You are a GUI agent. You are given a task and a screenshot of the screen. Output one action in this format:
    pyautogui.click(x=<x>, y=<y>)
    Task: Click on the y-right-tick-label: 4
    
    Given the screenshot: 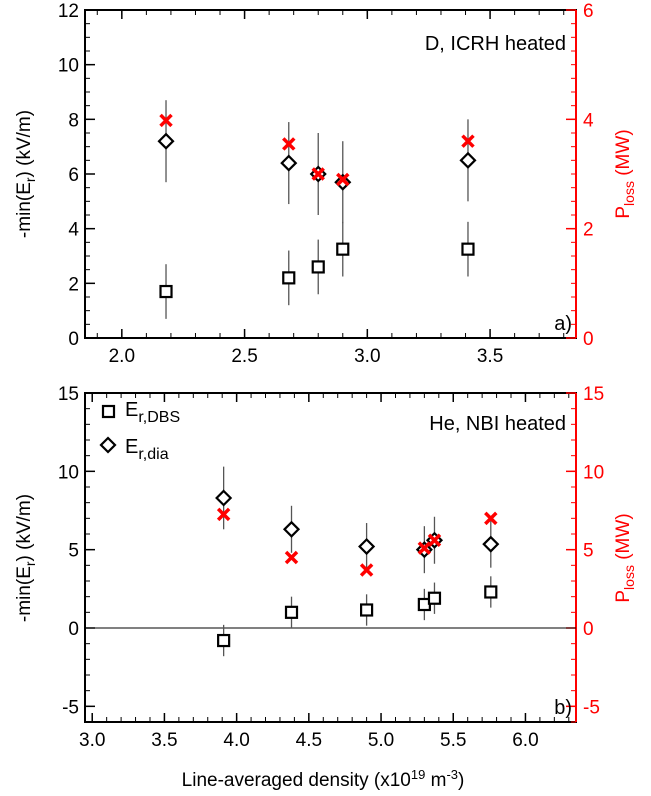 What is the action you would take?
    pyautogui.click(x=588, y=120)
    